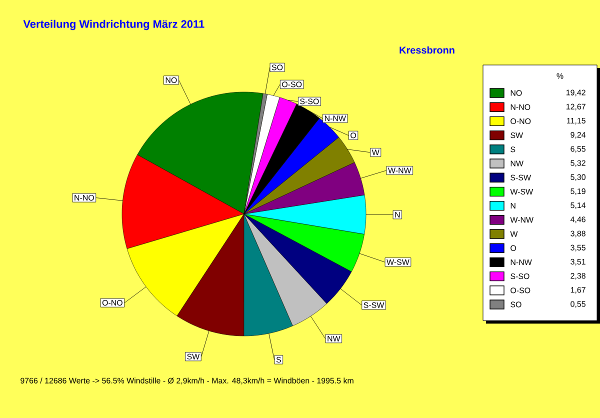 This screenshot has height=418, width=600. What do you see at coordinates (113, 25) in the screenshot?
I see `chart-title: Verteilung Windrichtung März 2011` at bounding box center [113, 25].